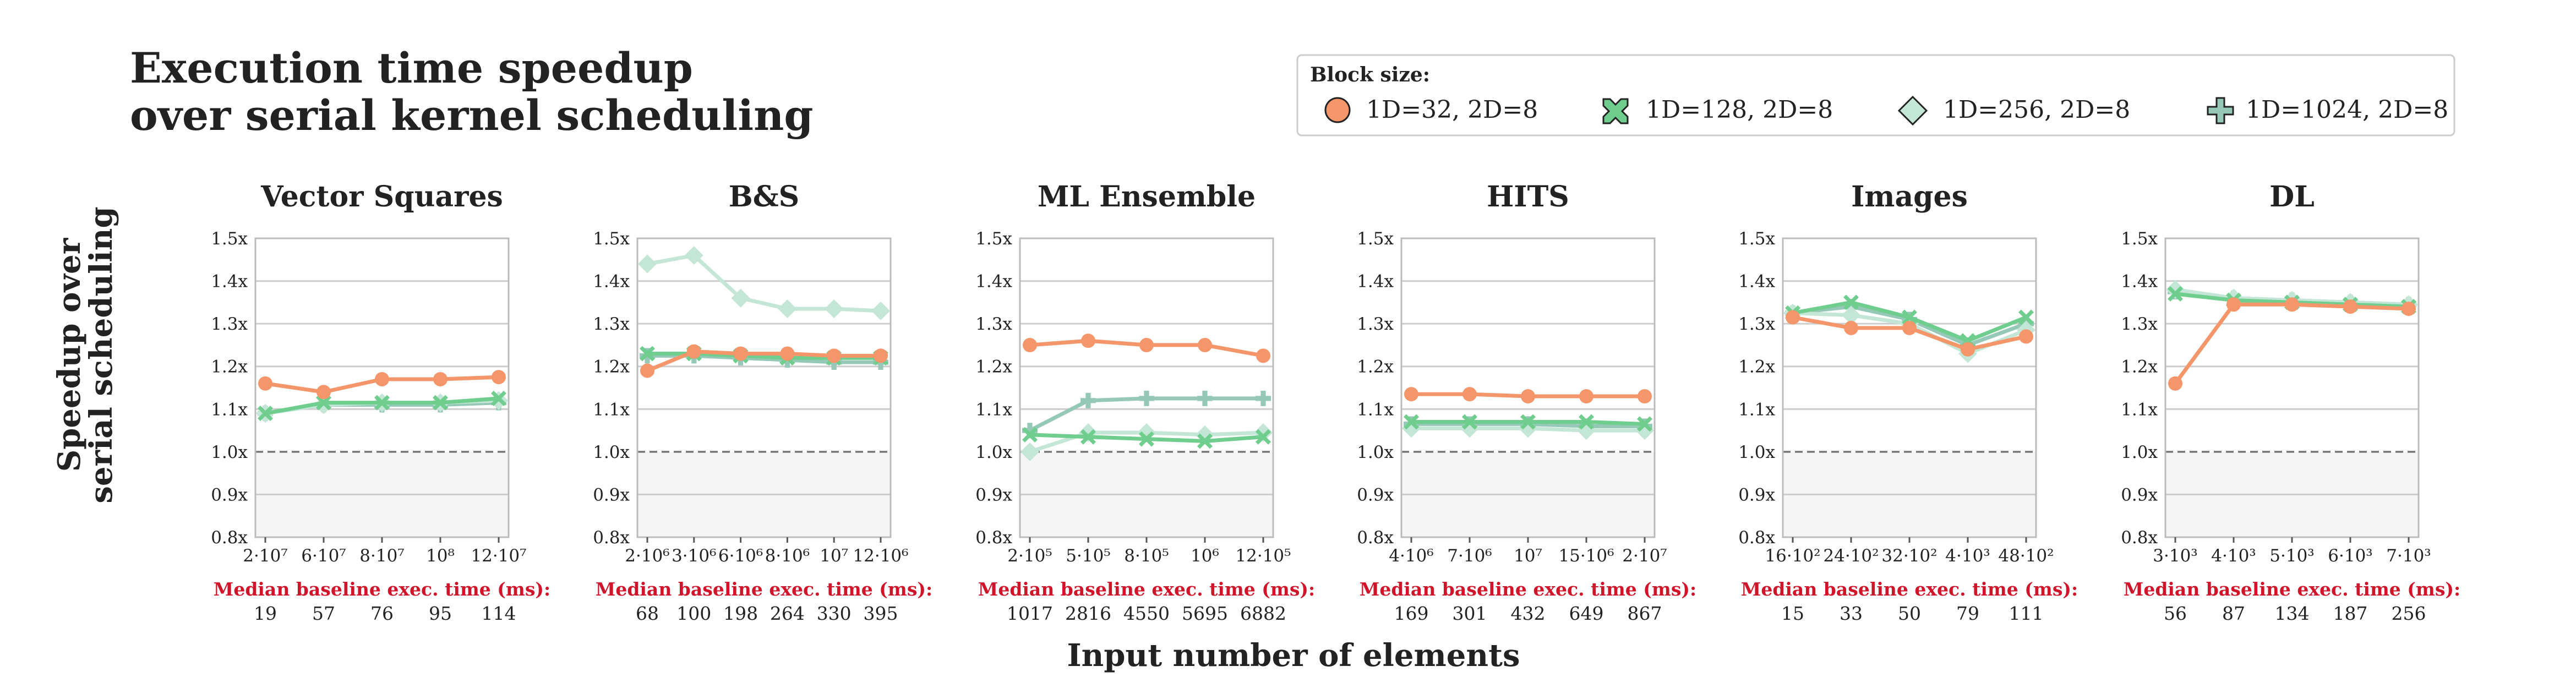 This screenshot has width=2576, height=677. What do you see at coordinates (472, 116) in the screenshot?
I see `figure-title-line-2: over serial kernel scheduling` at bounding box center [472, 116].